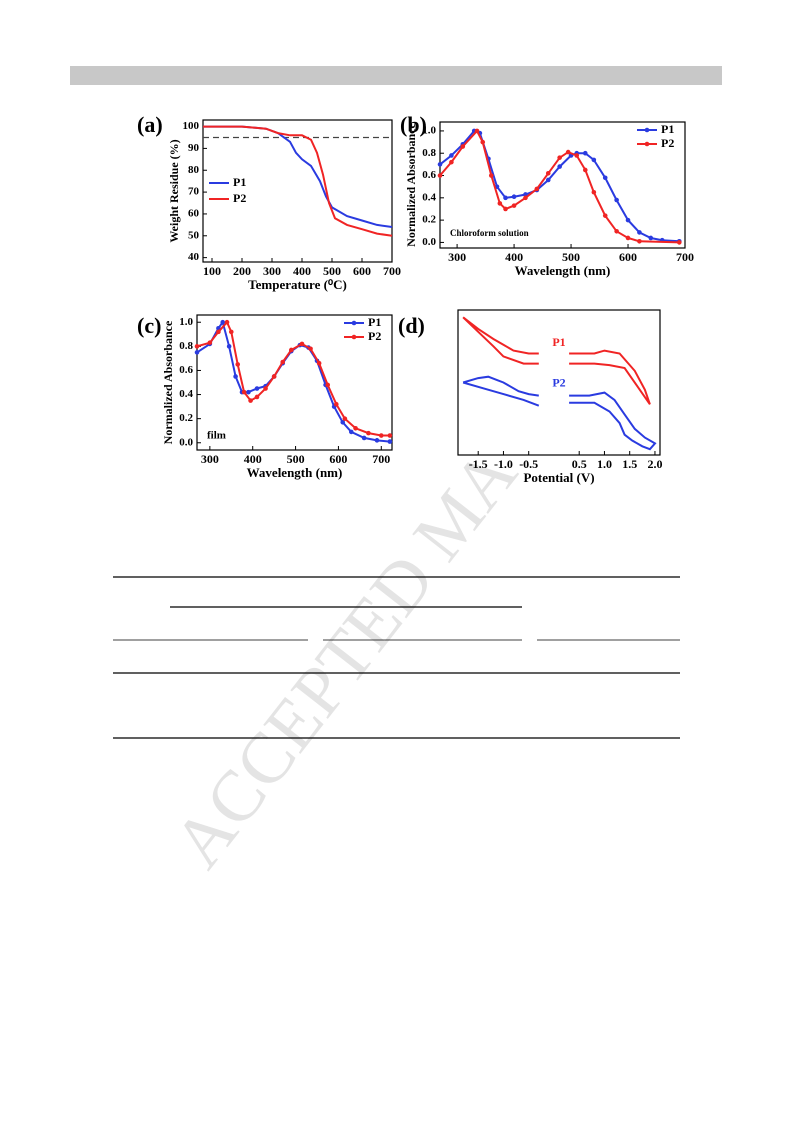 This screenshot has height=1123, width=793. I want to click on x-tick-label: 2.0, so click(654, 464).